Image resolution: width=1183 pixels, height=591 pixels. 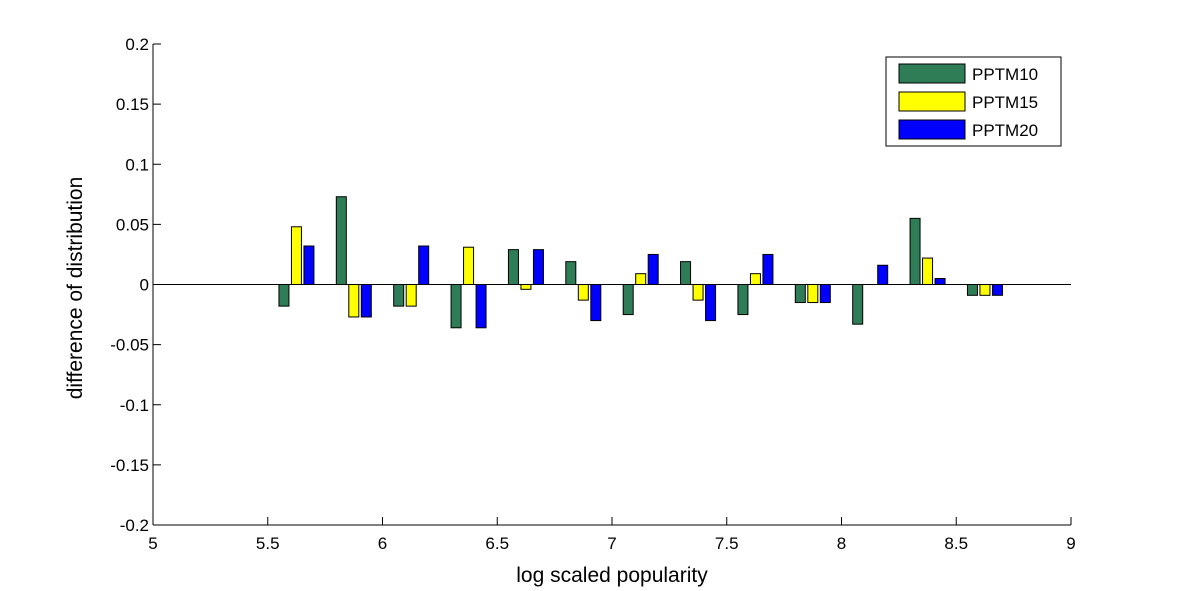 What do you see at coordinates (1070, 543) in the screenshot?
I see `x-tick-label: 9` at bounding box center [1070, 543].